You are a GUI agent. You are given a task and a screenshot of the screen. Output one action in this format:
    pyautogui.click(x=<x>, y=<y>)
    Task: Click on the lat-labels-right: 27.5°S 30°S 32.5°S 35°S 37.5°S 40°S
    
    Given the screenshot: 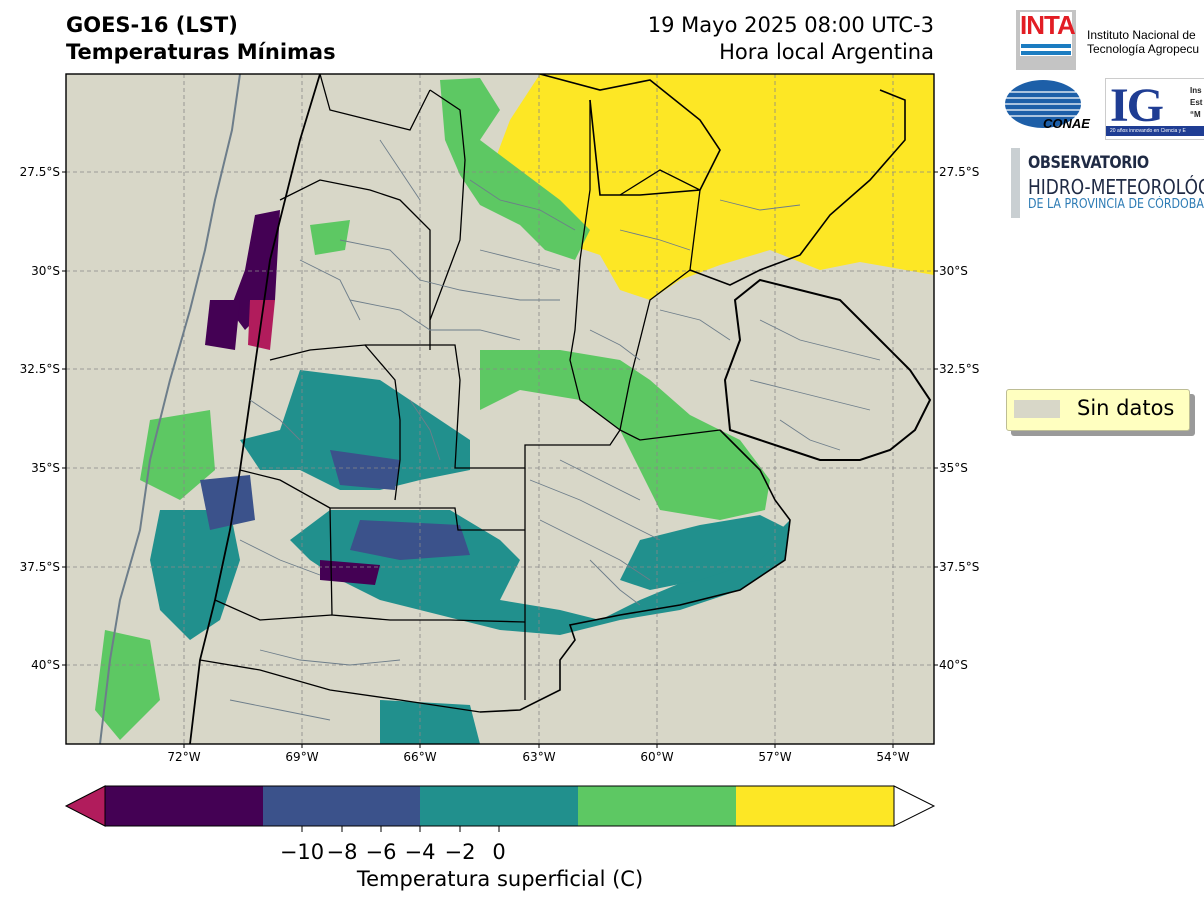 What is the action you would take?
    pyautogui.click(x=959, y=418)
    